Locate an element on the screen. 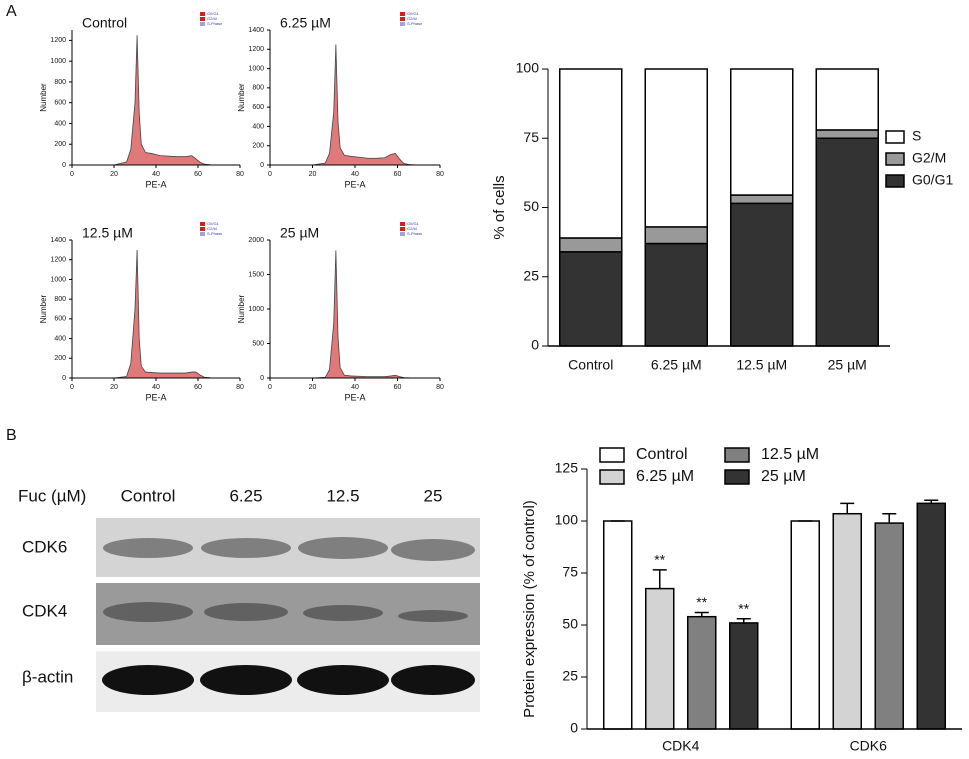  panel-label: B is located at coordinates (11, 435).